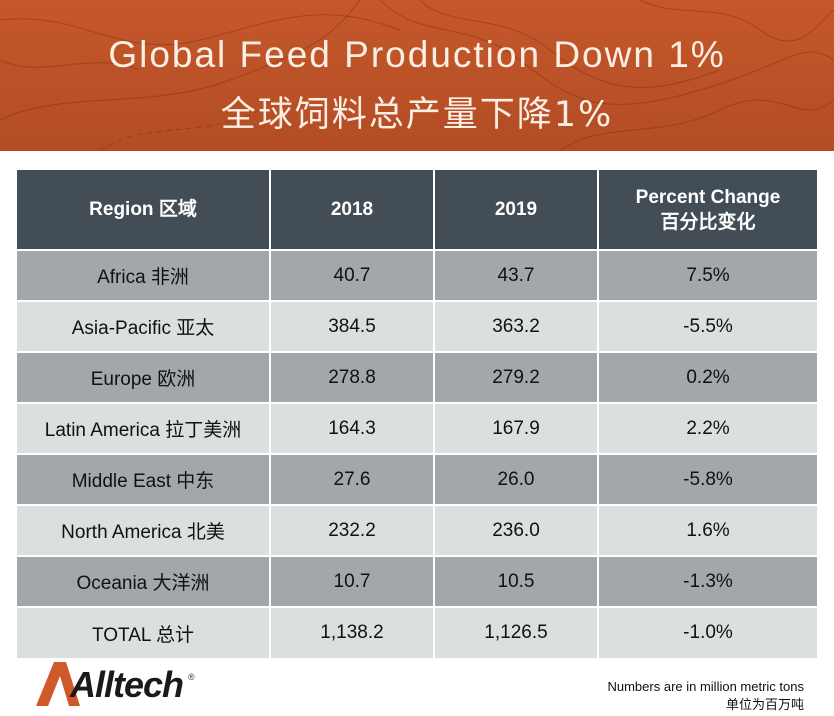 The height and width of the screenshot is (716, 834). I want to click on column-header-2018: 2018, so click(352, 210).